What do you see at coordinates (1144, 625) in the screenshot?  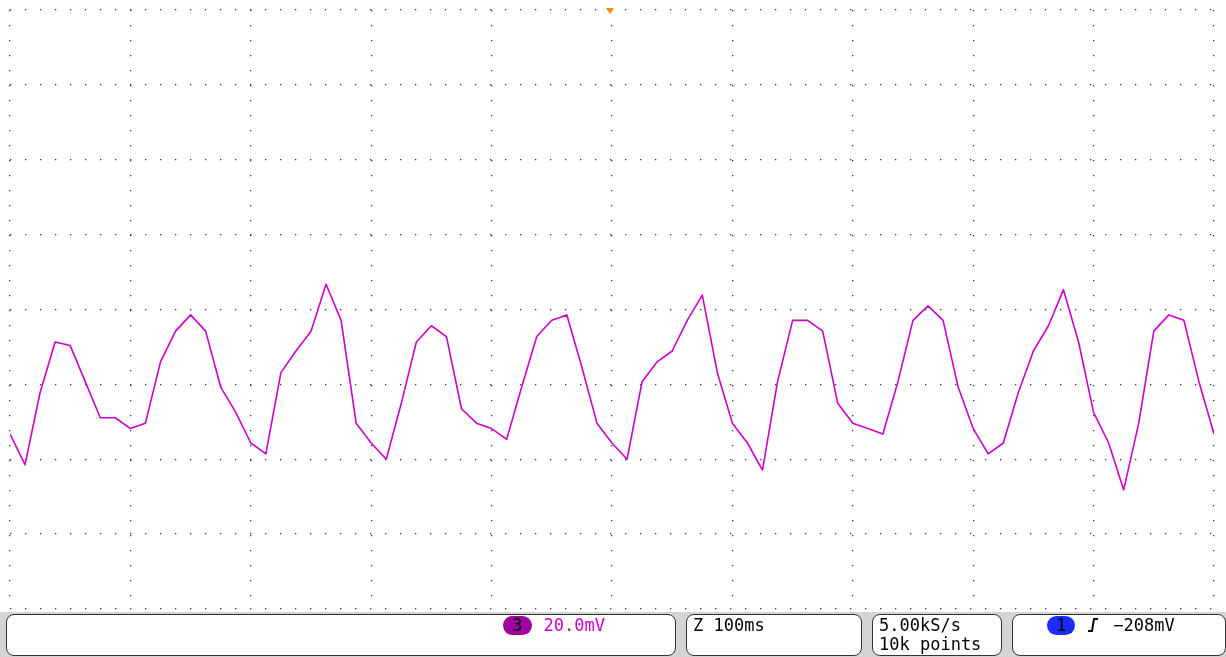 I see `text: −208mV` at bounding box center [1144, 625].